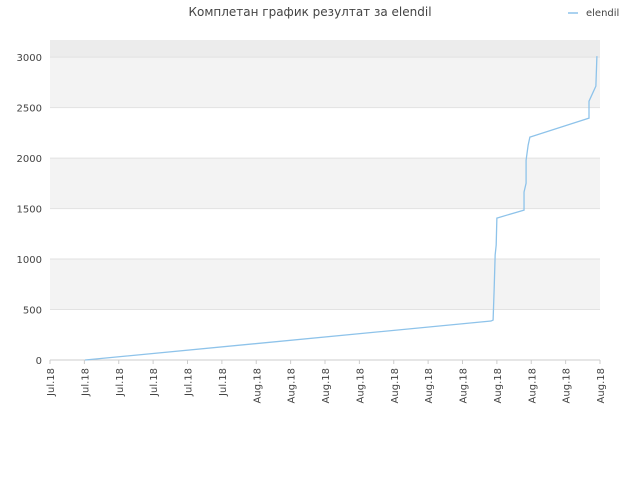  What do you see at coordinates (39, 361) in the screenshot?
I see `y-tick-label: 0` at bounding box center [39, 361].